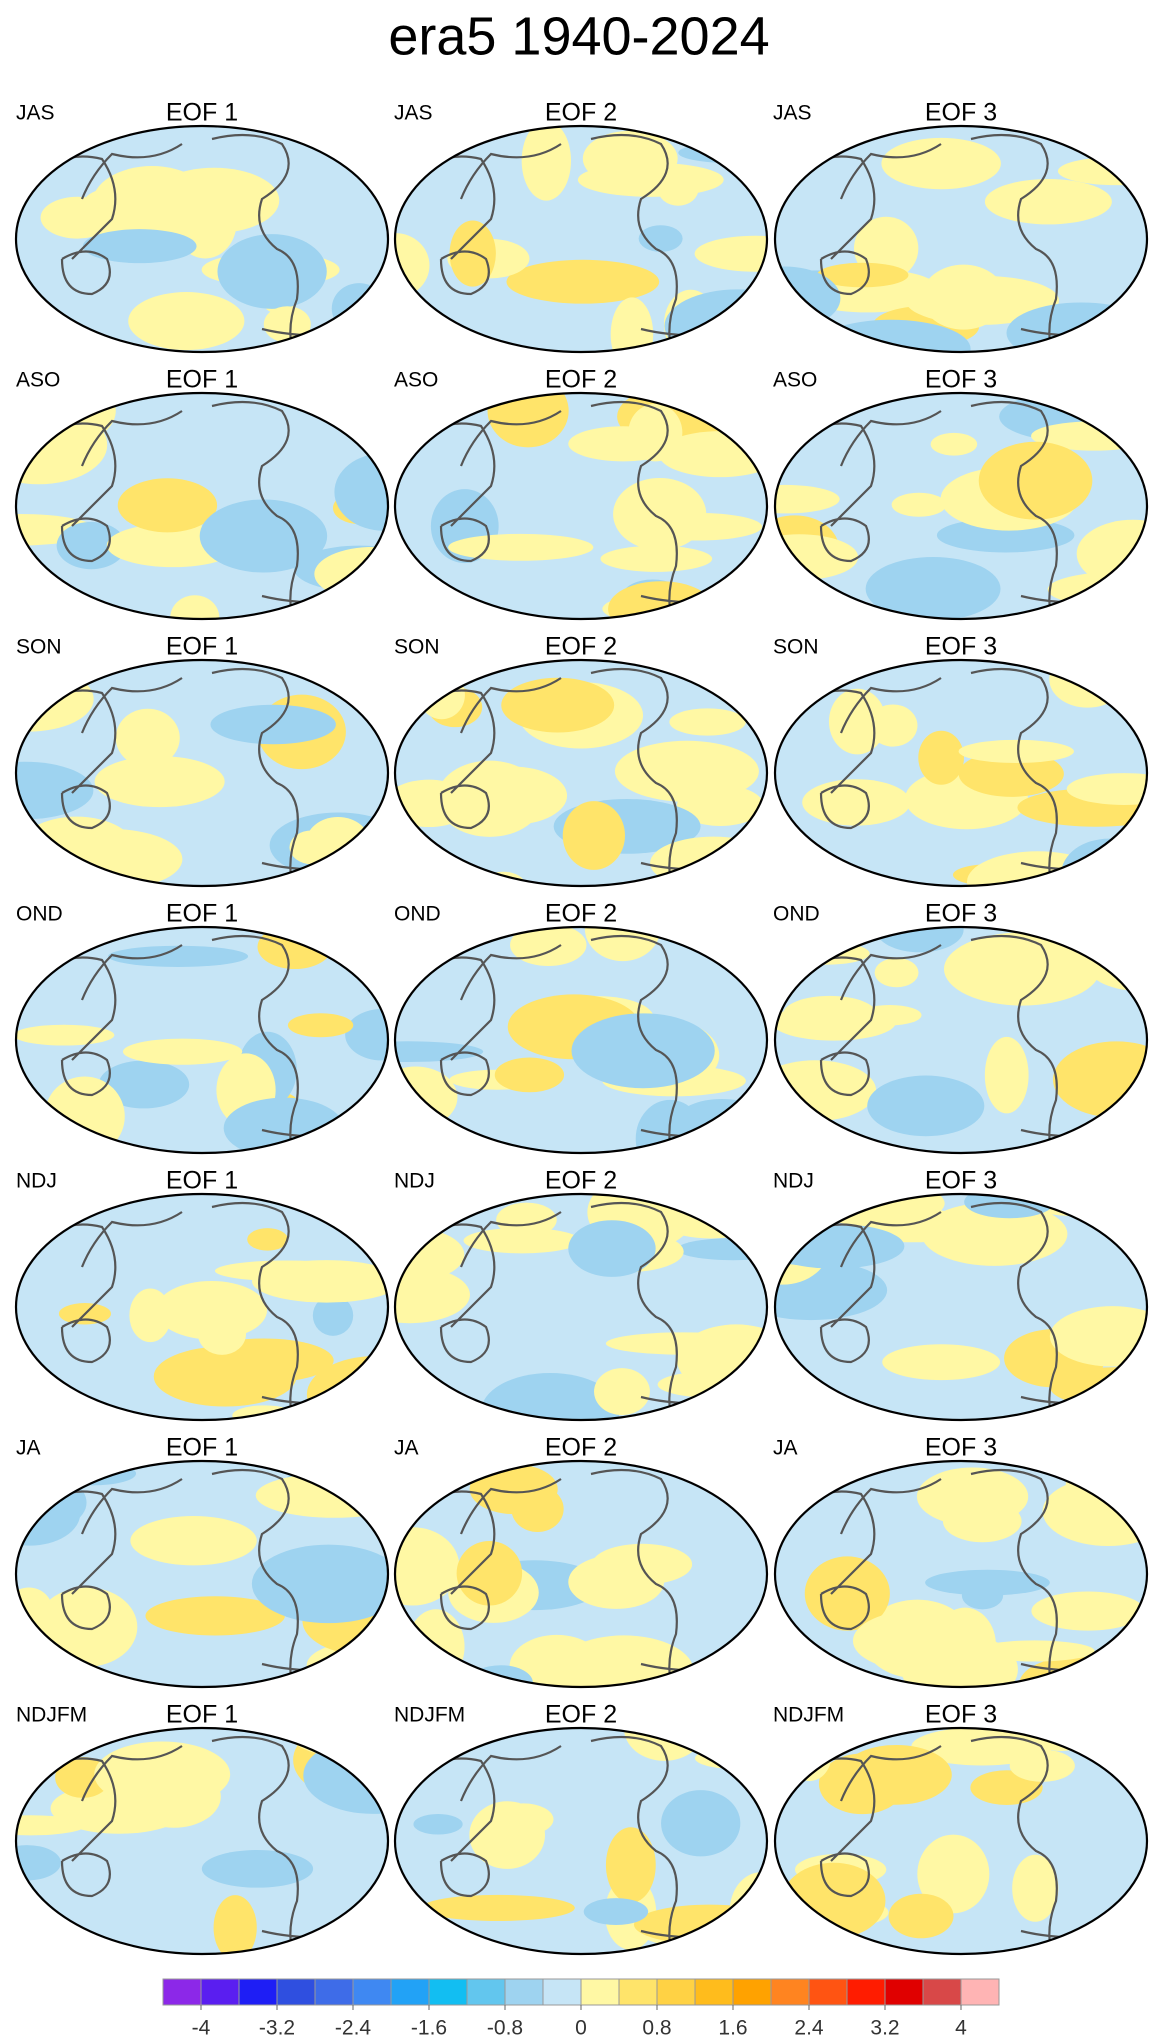 The image size is (1158, 2037). I want to click on season-label: SON, so click(417, 647).